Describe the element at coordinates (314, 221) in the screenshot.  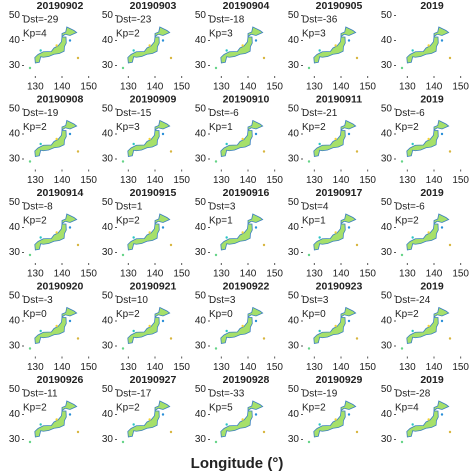
I see `kp-label: Kp=1` at that location.